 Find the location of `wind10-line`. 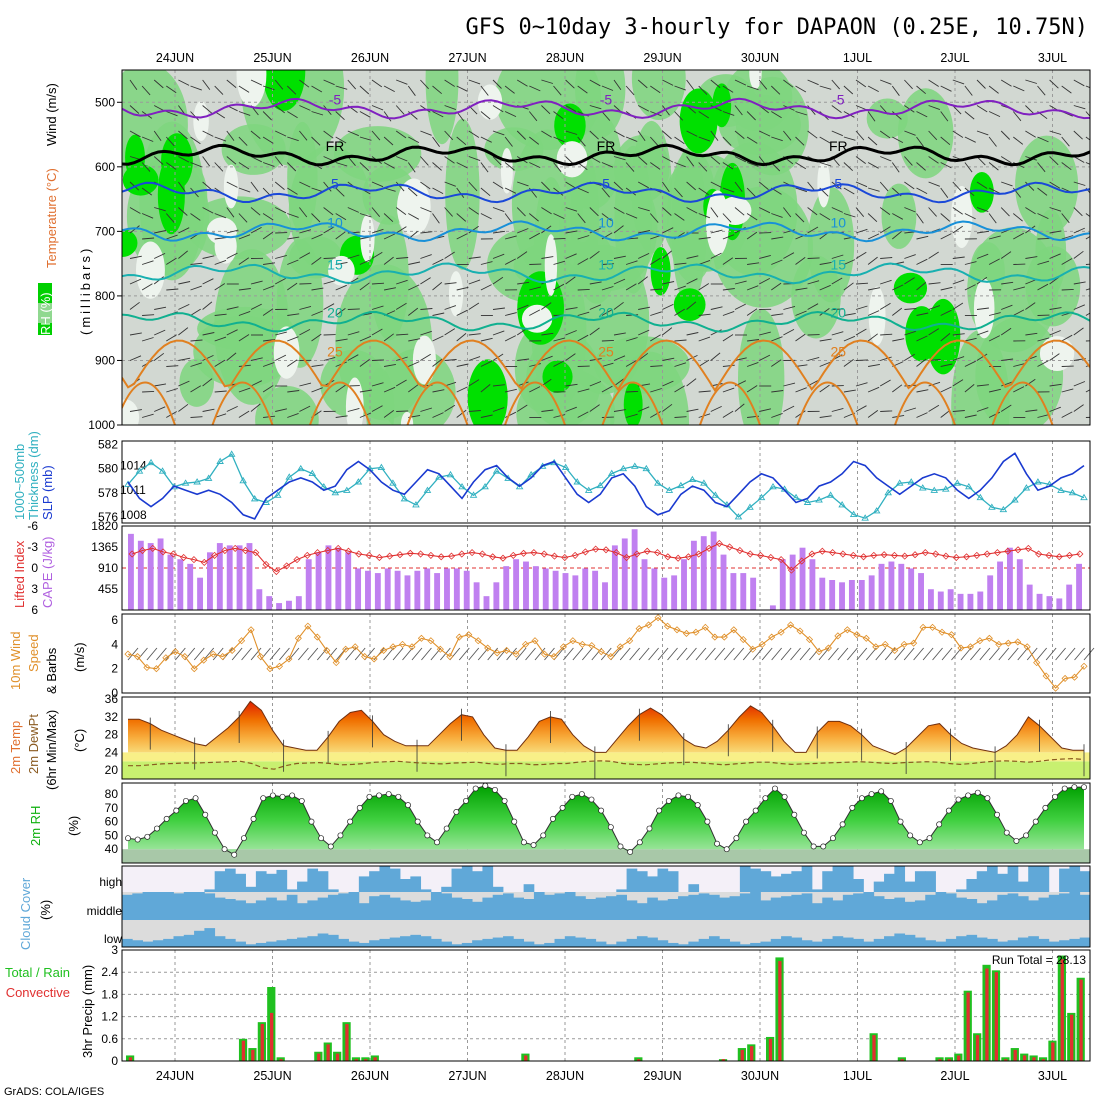

wind10-line is located at coordinates (606, 652).